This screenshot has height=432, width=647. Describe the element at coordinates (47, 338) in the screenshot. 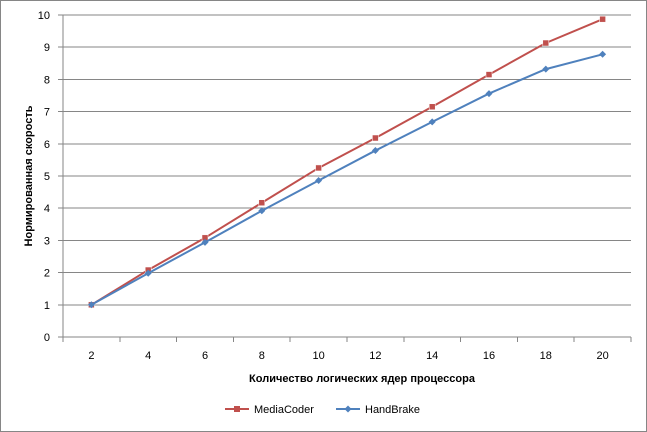

I see `y-tick-label-0: 0` at that location.